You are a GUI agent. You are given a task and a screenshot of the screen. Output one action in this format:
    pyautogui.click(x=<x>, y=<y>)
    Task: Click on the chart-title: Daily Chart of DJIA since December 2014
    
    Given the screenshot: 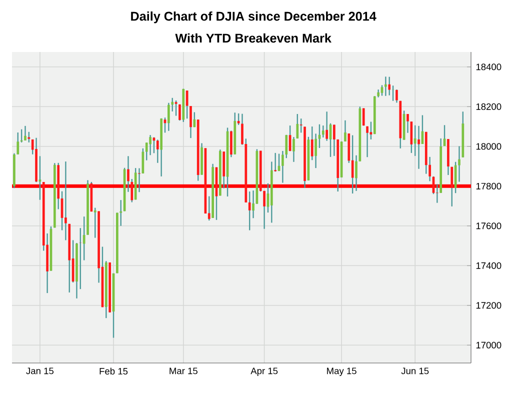 What is the action you would take?
    pyautogui.click(x=253, y=17)
    